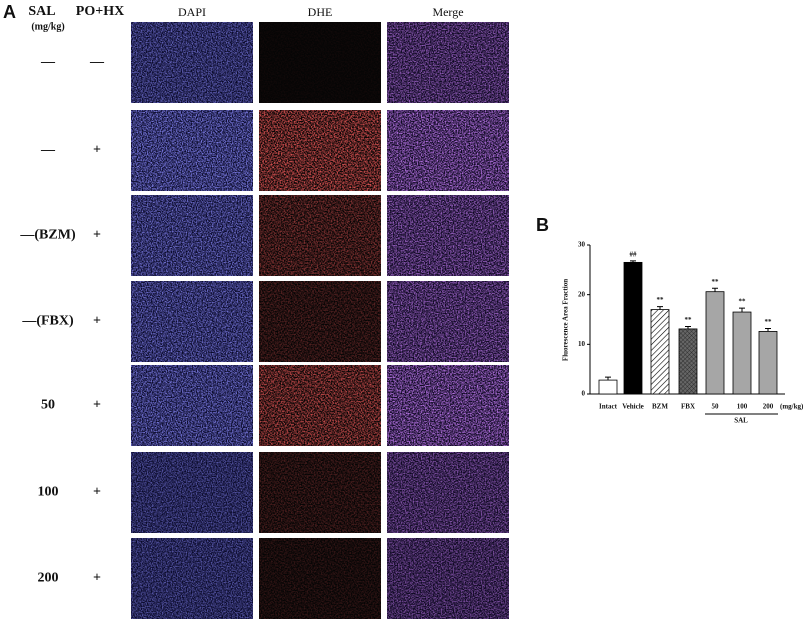  Describe the element at coordinates (792, 407) in the screenshot. I see `unit-label: (mg/kg)` at that location.